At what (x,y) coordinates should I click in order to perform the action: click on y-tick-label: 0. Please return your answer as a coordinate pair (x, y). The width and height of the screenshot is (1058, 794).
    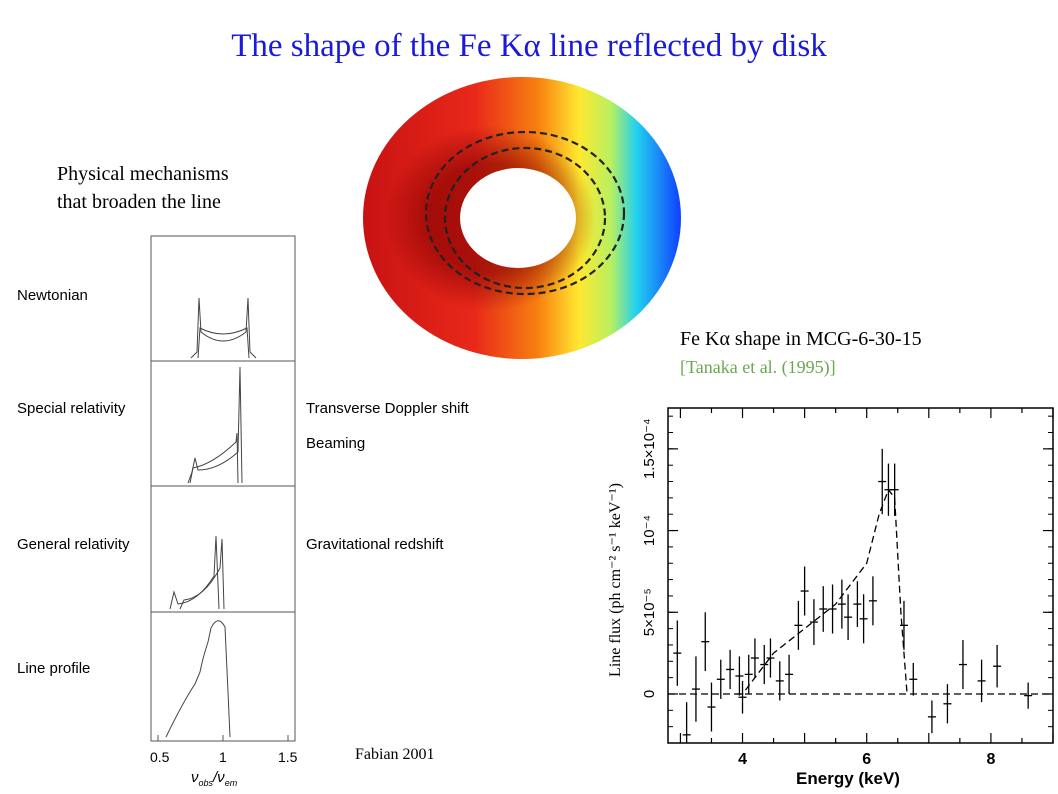
    Looking at the image, I should click on (649, 694).